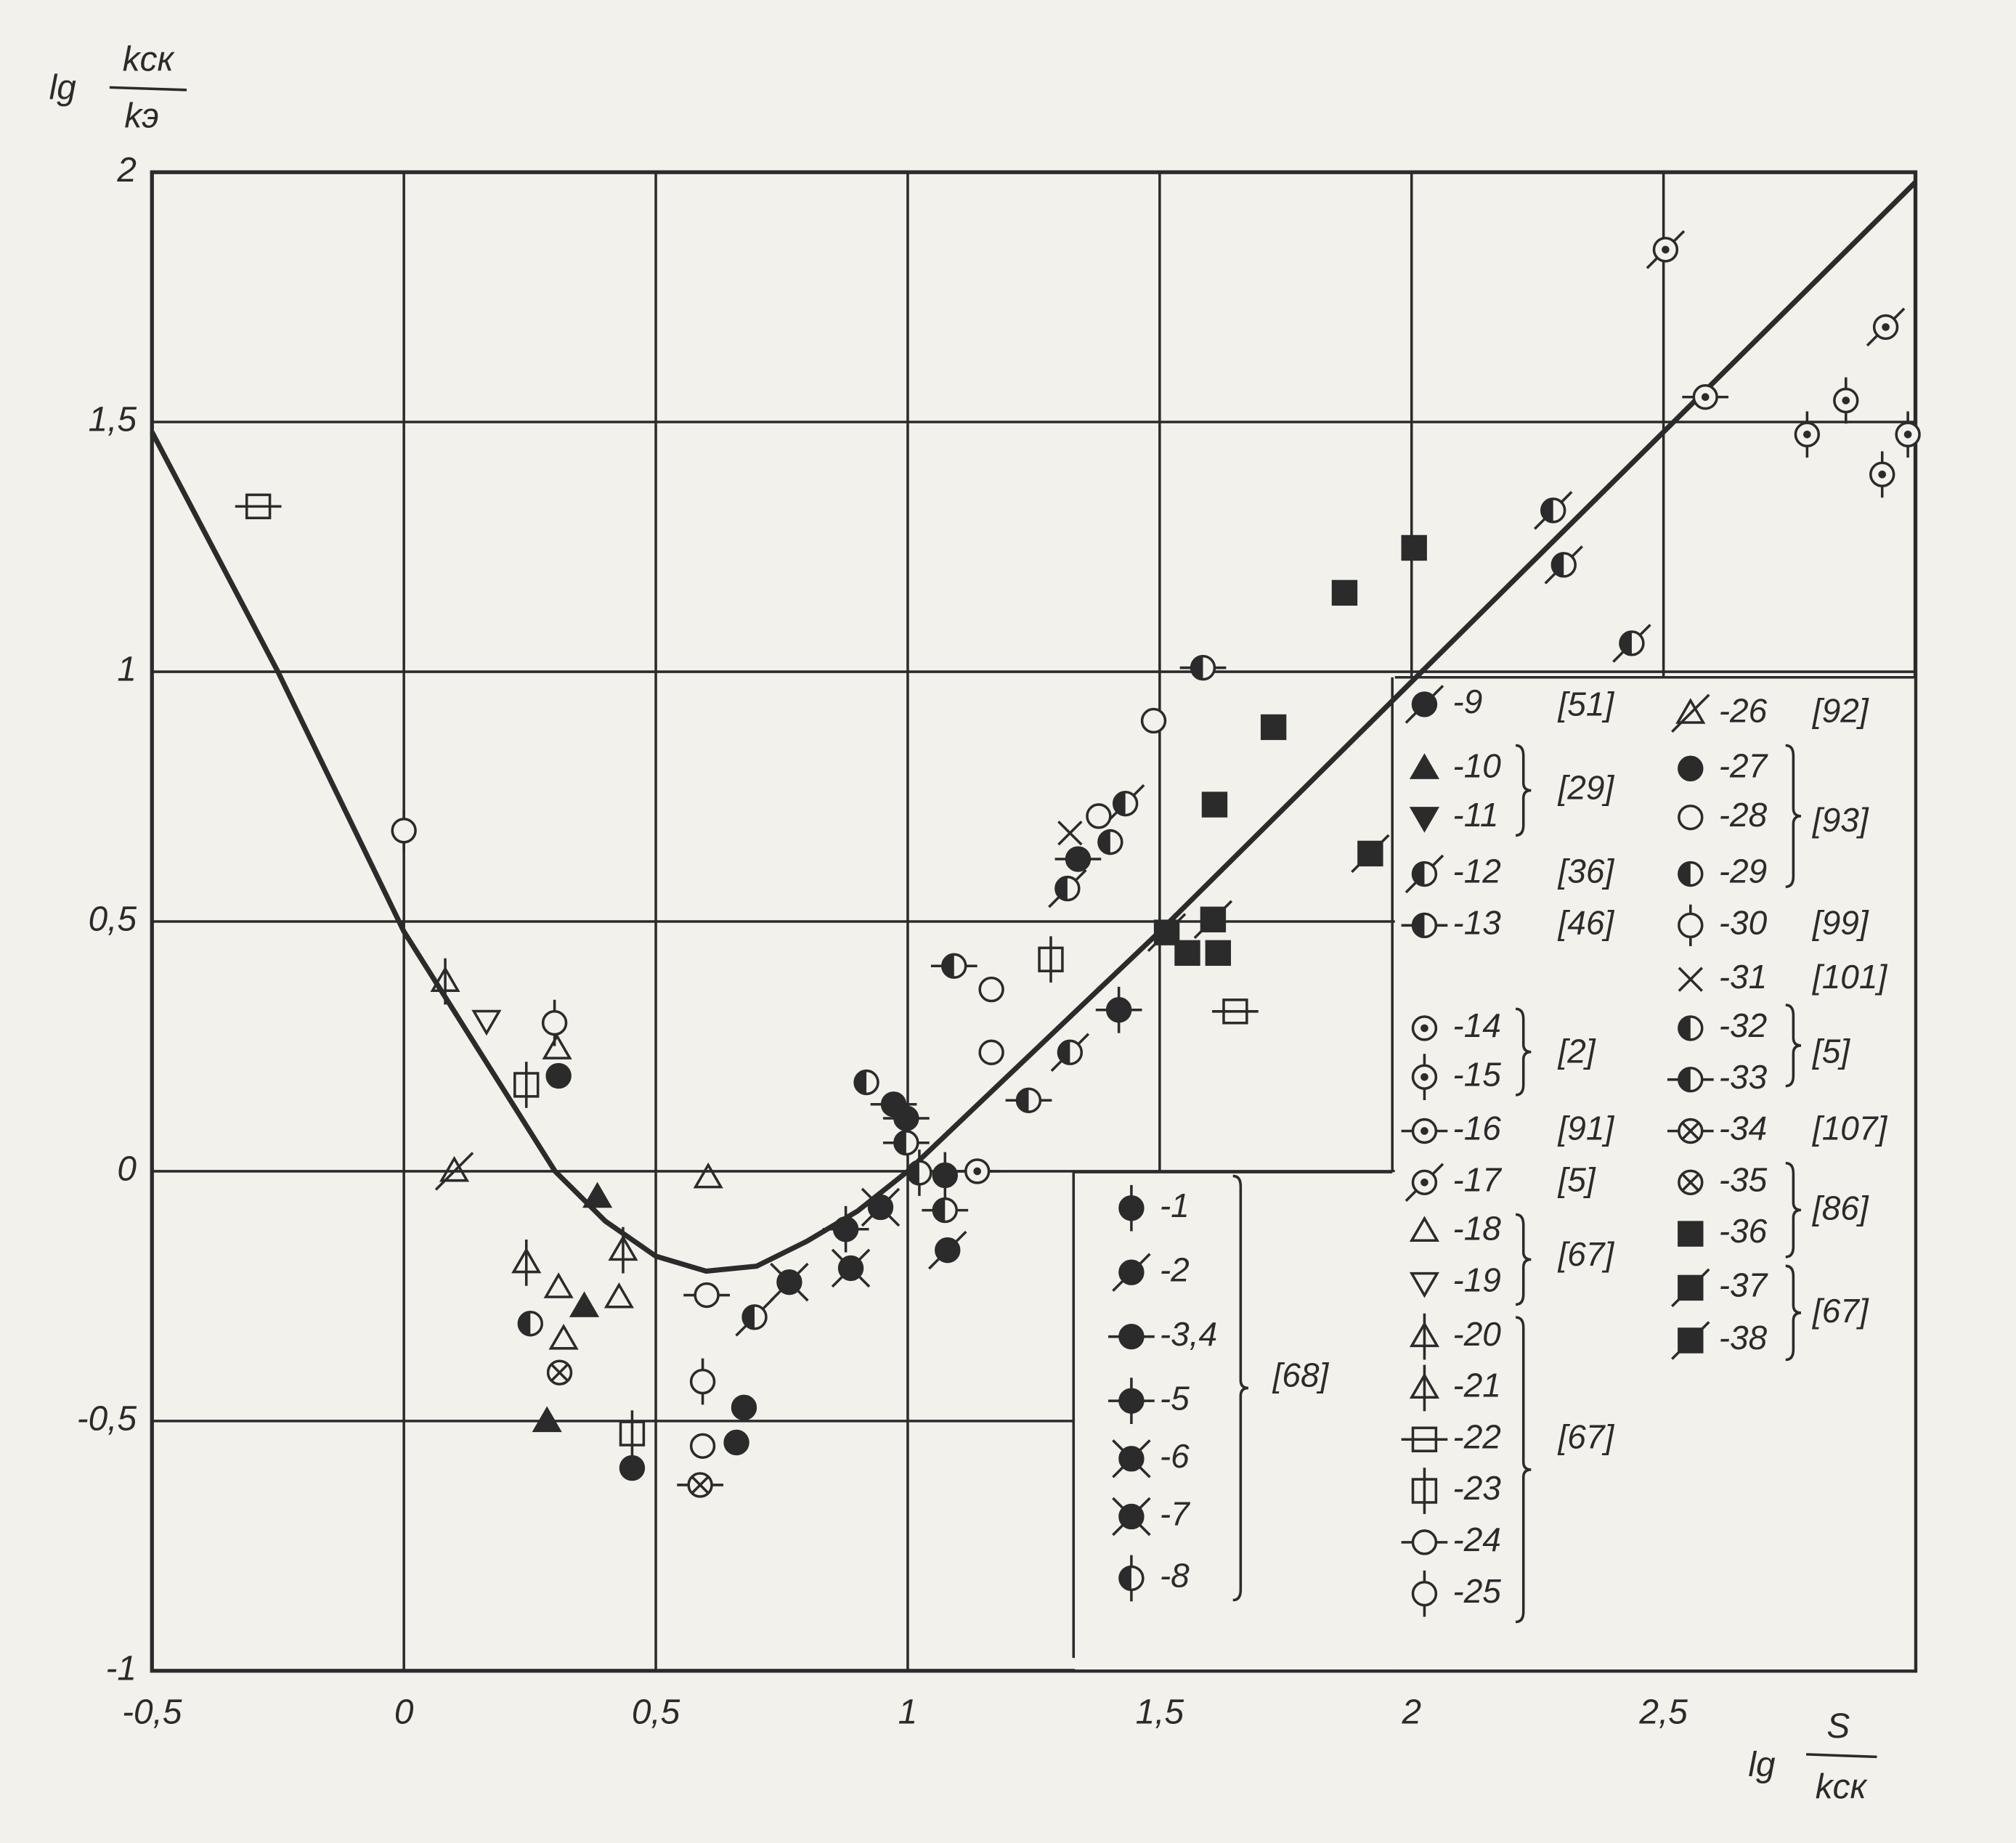  What do you see at coordinates (107, 1419) in the screenshot?
I see `y-tick-label: -0,5` at bounding box center [107, 1419].